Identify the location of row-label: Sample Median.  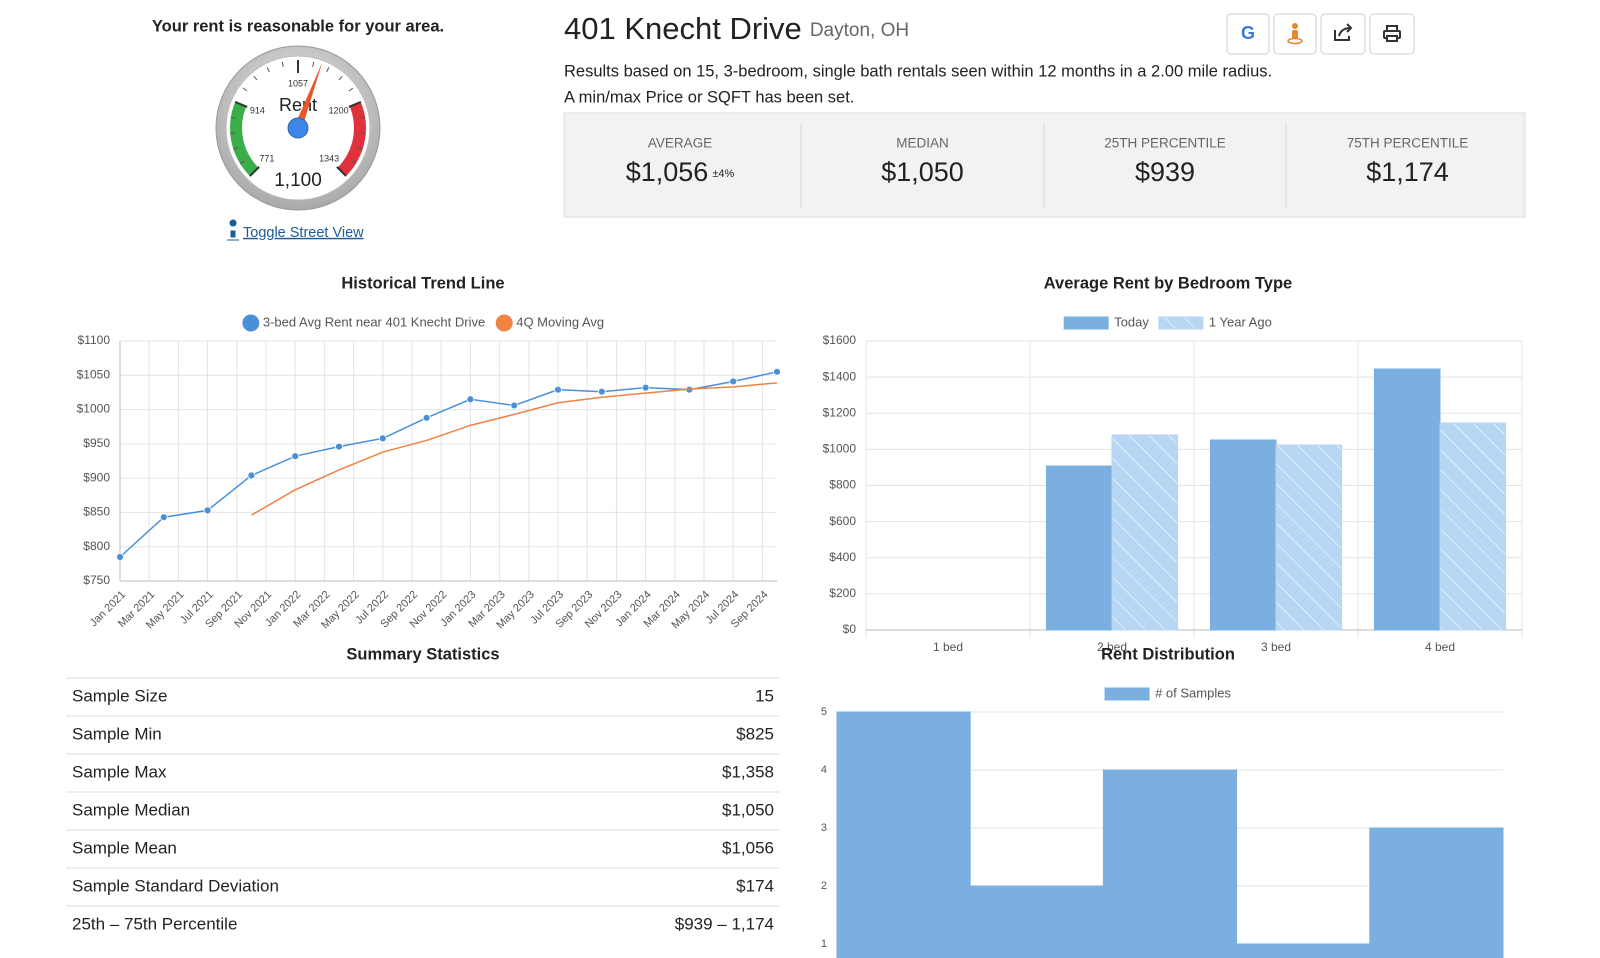
(131, 809).